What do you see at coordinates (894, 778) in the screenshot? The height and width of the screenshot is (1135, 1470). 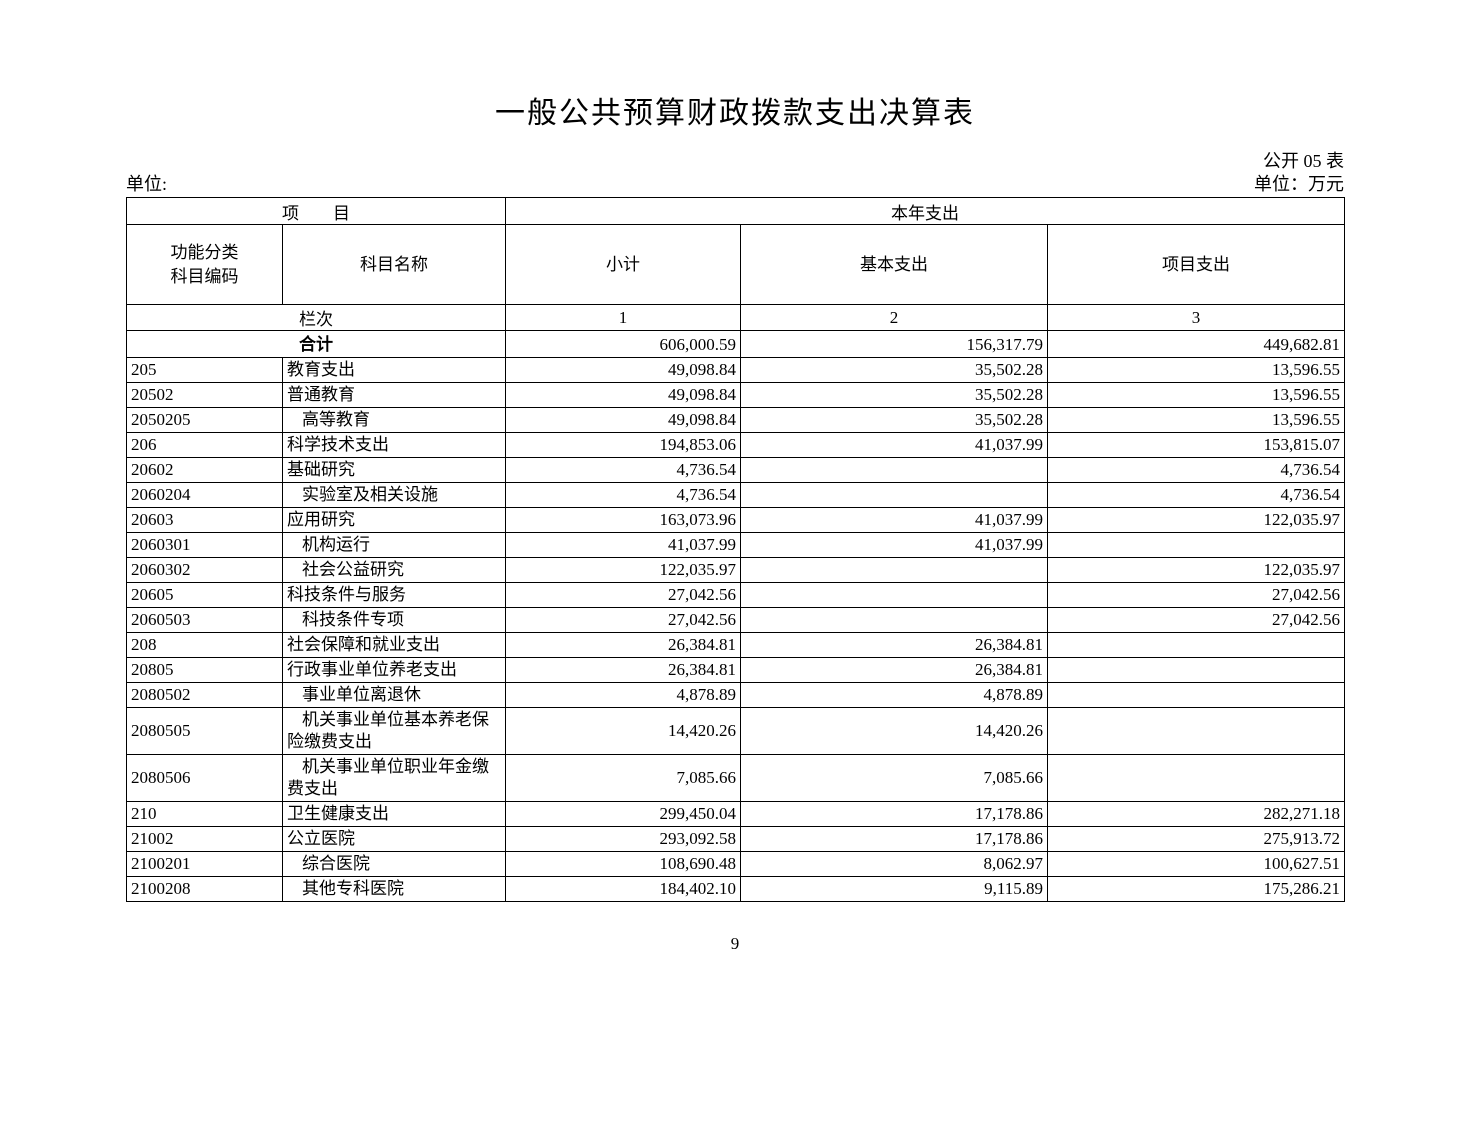 I see `row-basic: 7,085.66` at bounding box center [894, 778].